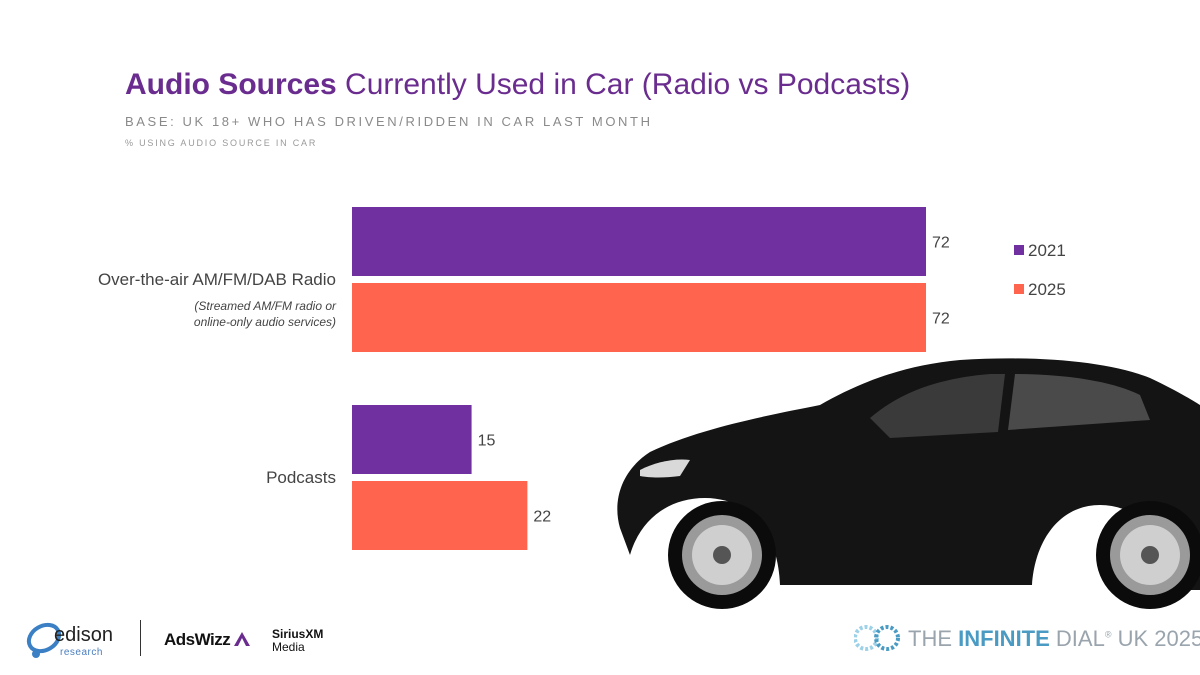 This screenshot has height=675, width=1200. Describe the element at coordinates (1077, 638) in the screenshot. I see `dial-mid: DIAL` at that location.